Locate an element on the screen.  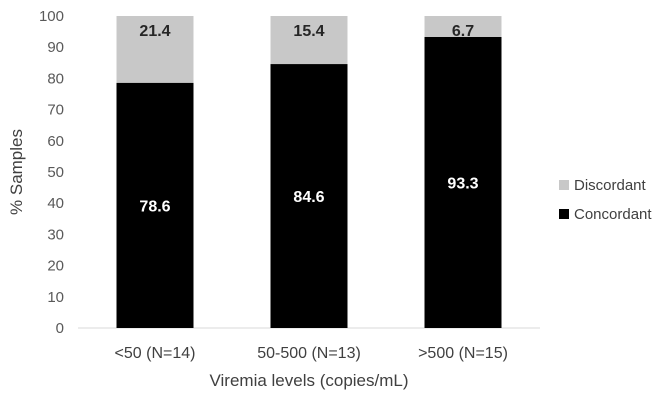
y-tick-label: 100 is located at coordinates (51, 16).